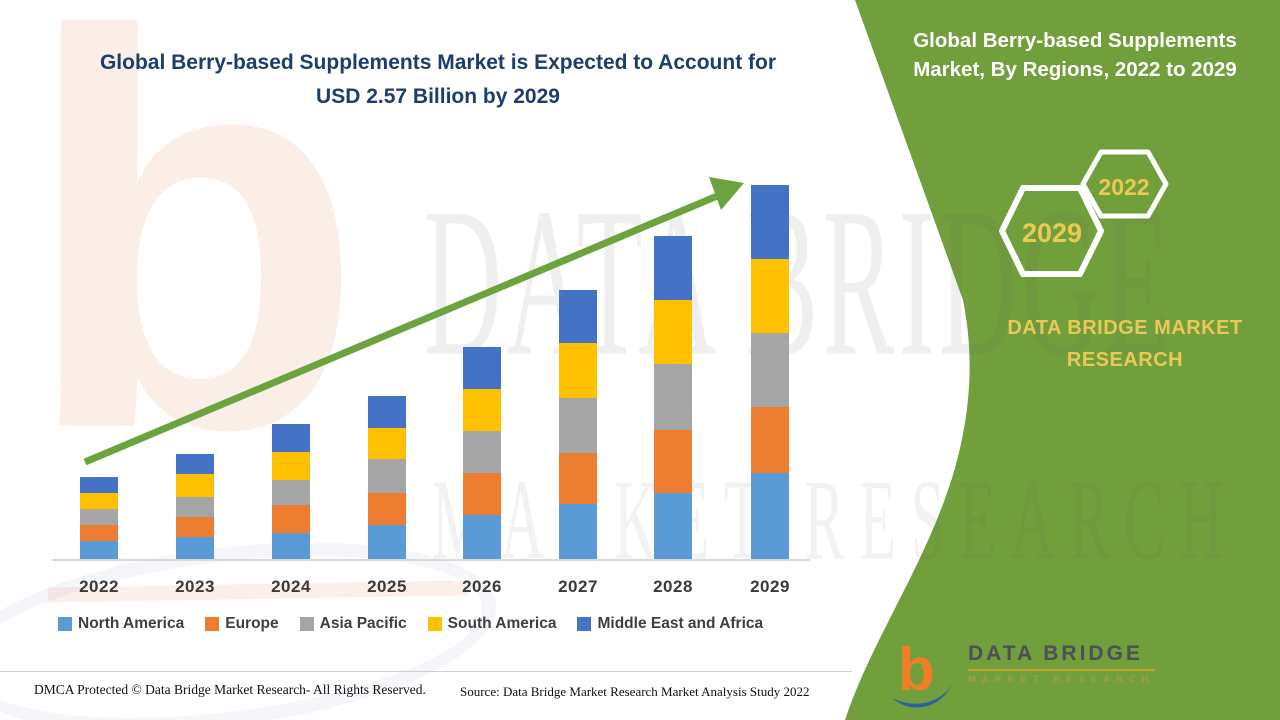 The height and width of the screenshot is (720, 1280). Describe the element at coordinates (195, 485) in the screenshot. I see `bar-segment-2023-south-america` at that location.